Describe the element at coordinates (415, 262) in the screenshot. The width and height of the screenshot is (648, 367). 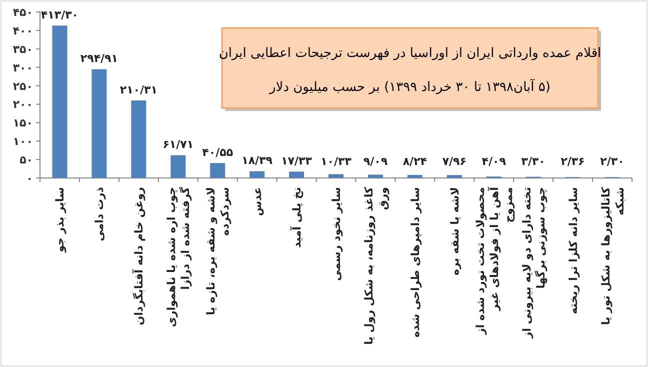
I see `x-tick-label: سایر دامپرهای طراحی شده` at that location.